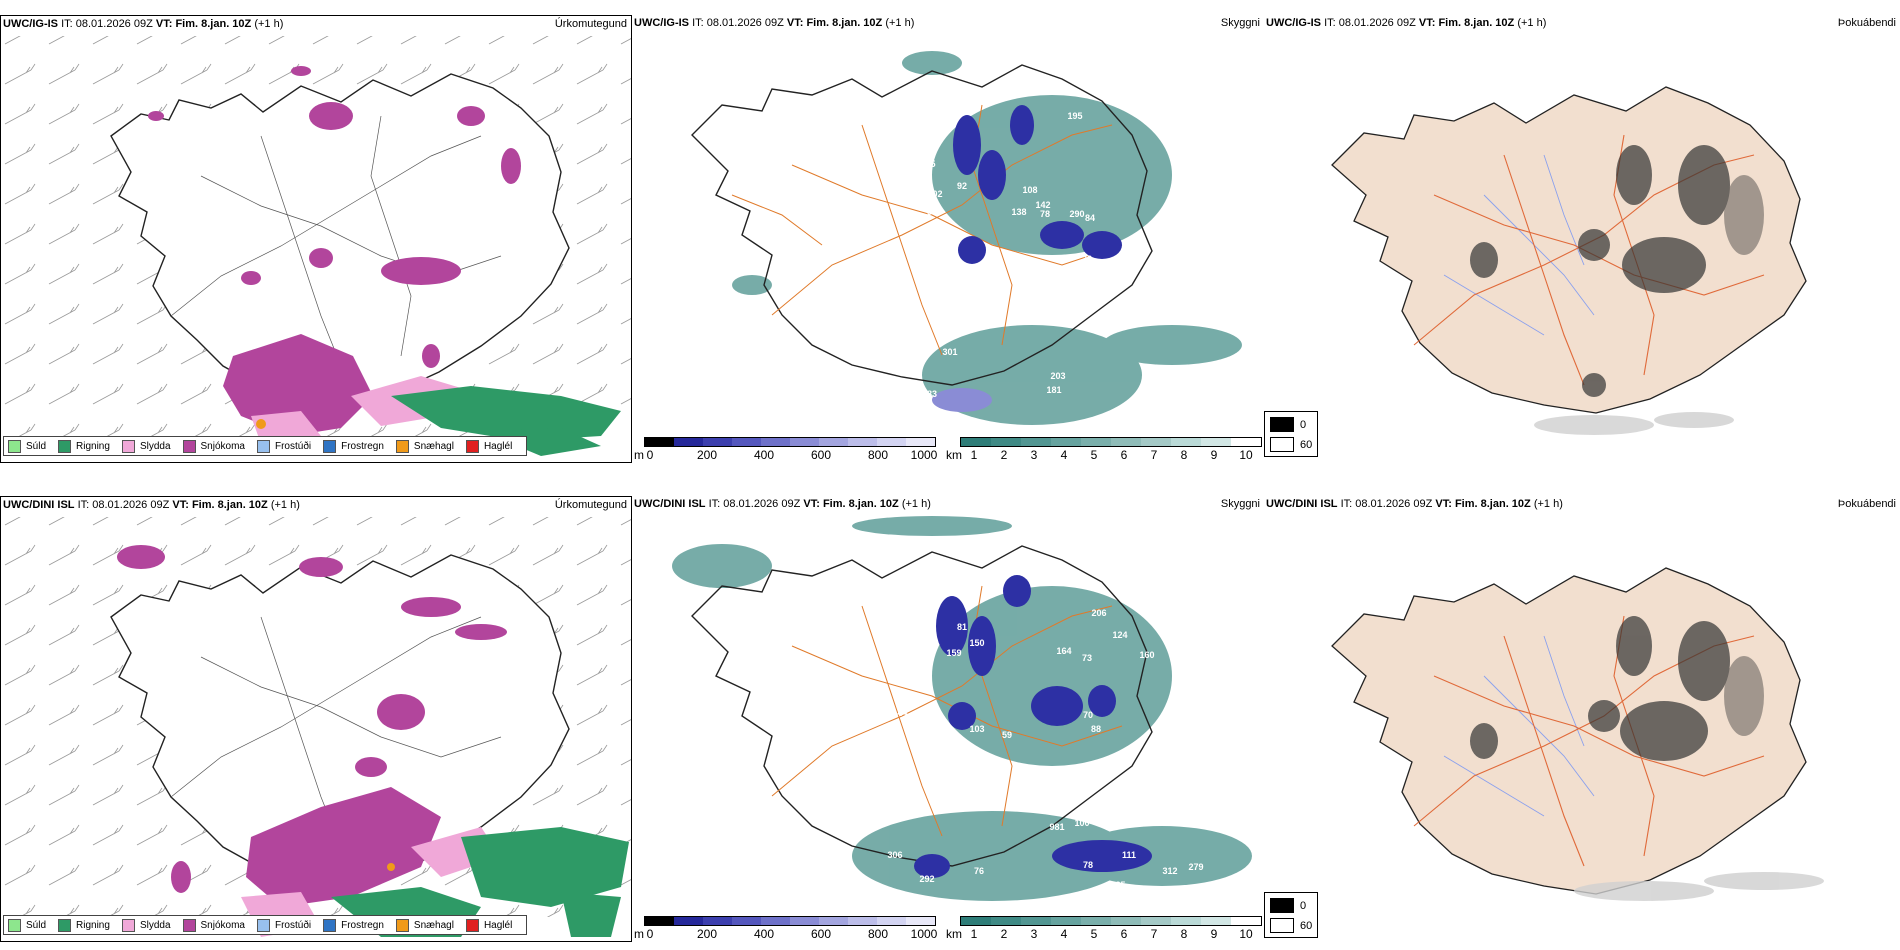 The image size is (1900, 950). What do you see at coordinates (1617, 688) in the screenshot?
I see `fog-areas` at bounding box center [1617, 688].